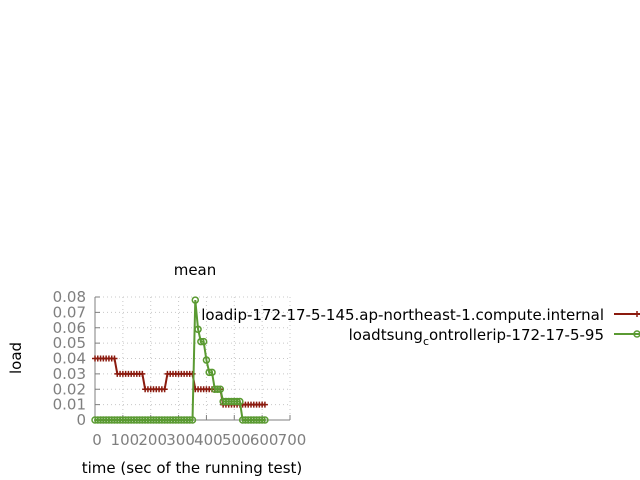 This screenshot has width=640, height=480. I want to click on y-tick-label: 0.07, so click(69, 312).